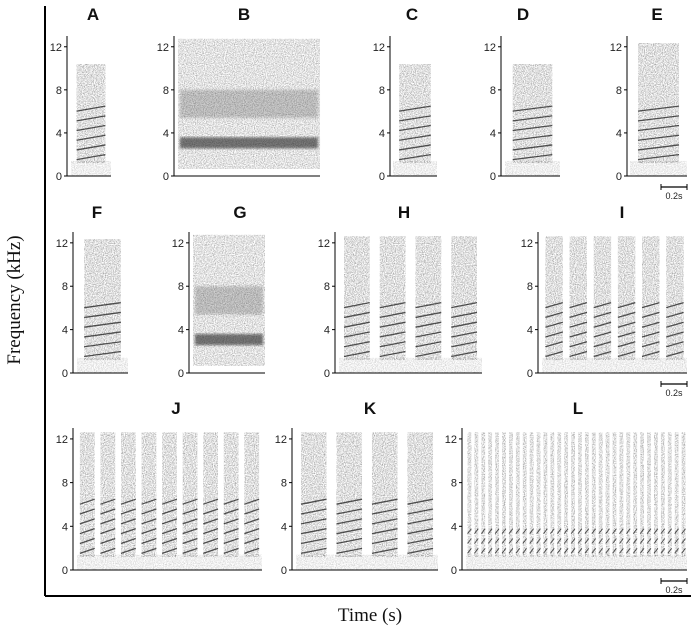 The width and height of the screenshot is (691, 630). I want to click on energy-band, so click(249, 103).